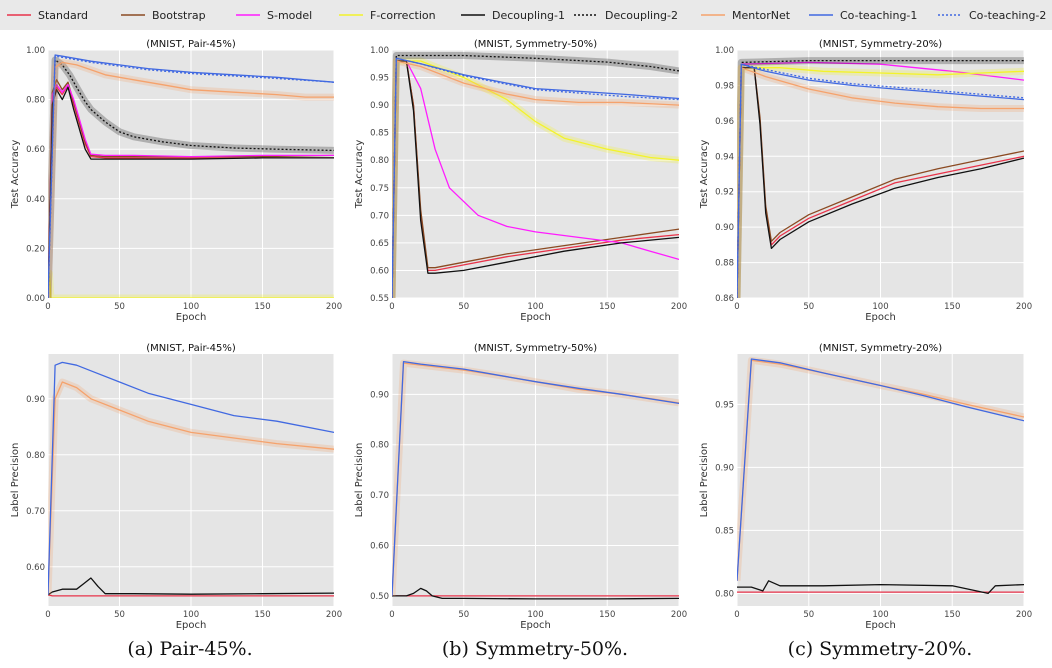  What do you see at coordinates (529, 15) in the screenshot?
I see `legend-label: Decoupling-1` at bounding box center [529, 15].